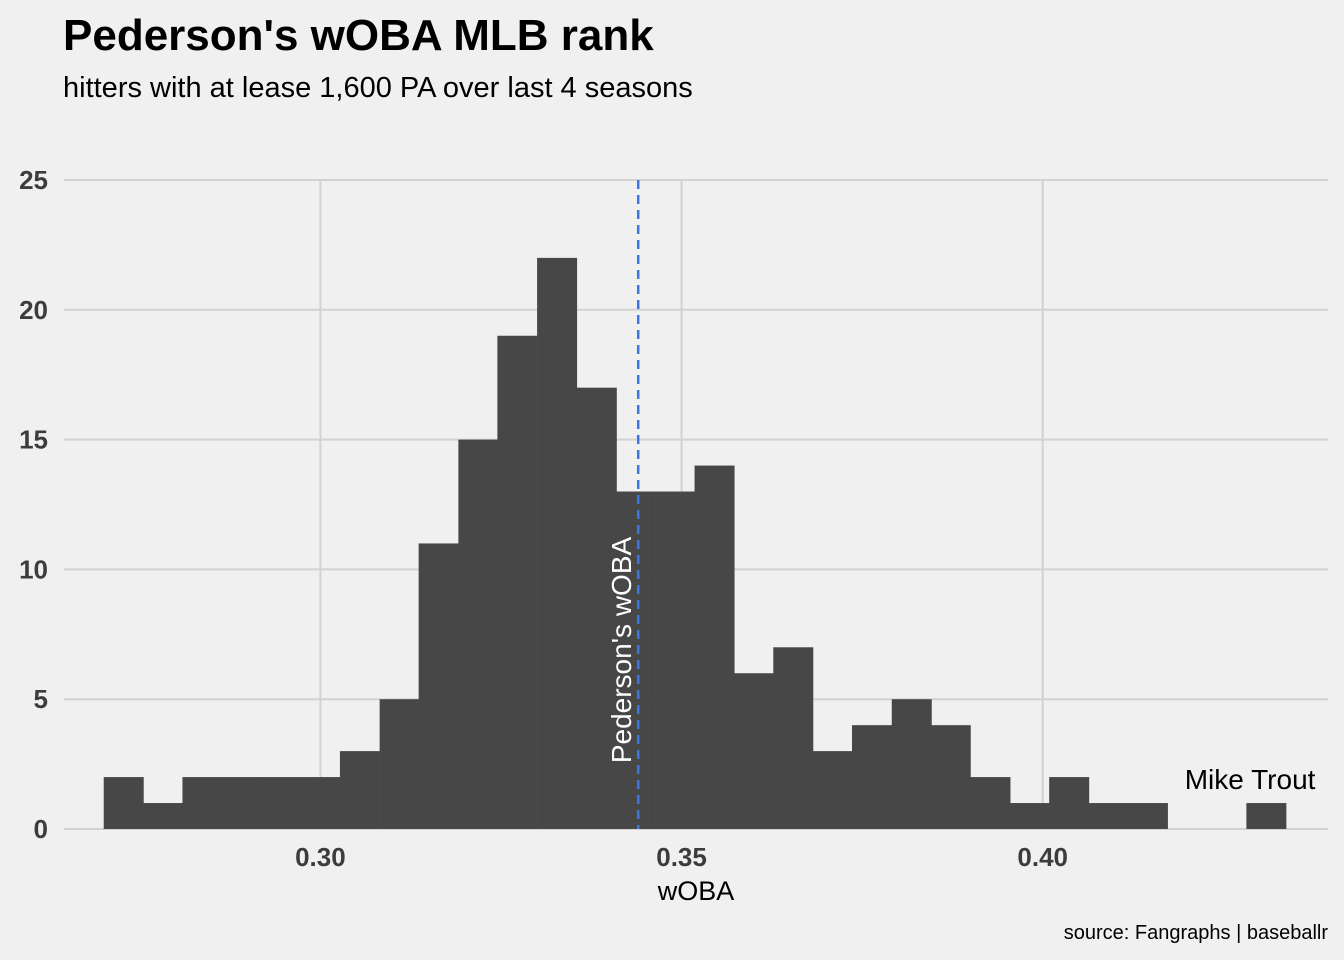  What do you see at coordinates (33, 180) in the screenshot?
I see `y-tick-label: 25` at bounding box center [33, 180].